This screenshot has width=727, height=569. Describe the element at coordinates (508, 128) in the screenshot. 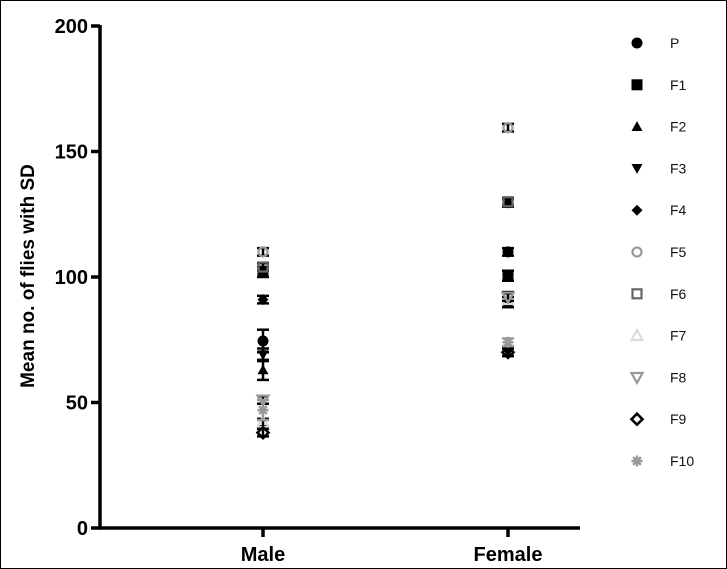

I see `data-point-f5-female` at that location.